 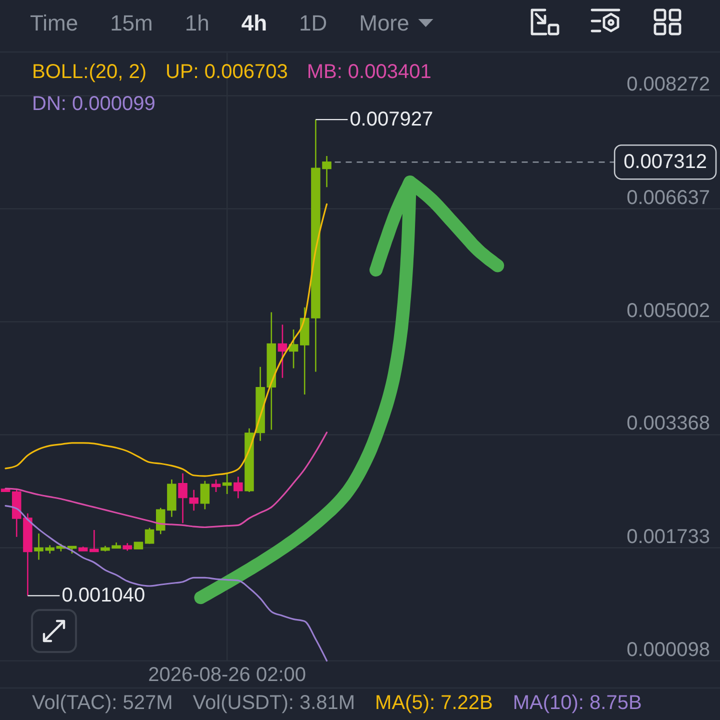 What do you see at coordinates (392, 119) in the screenshot?
I see `annotation: 0.007927` at bounding box center [392, 119].